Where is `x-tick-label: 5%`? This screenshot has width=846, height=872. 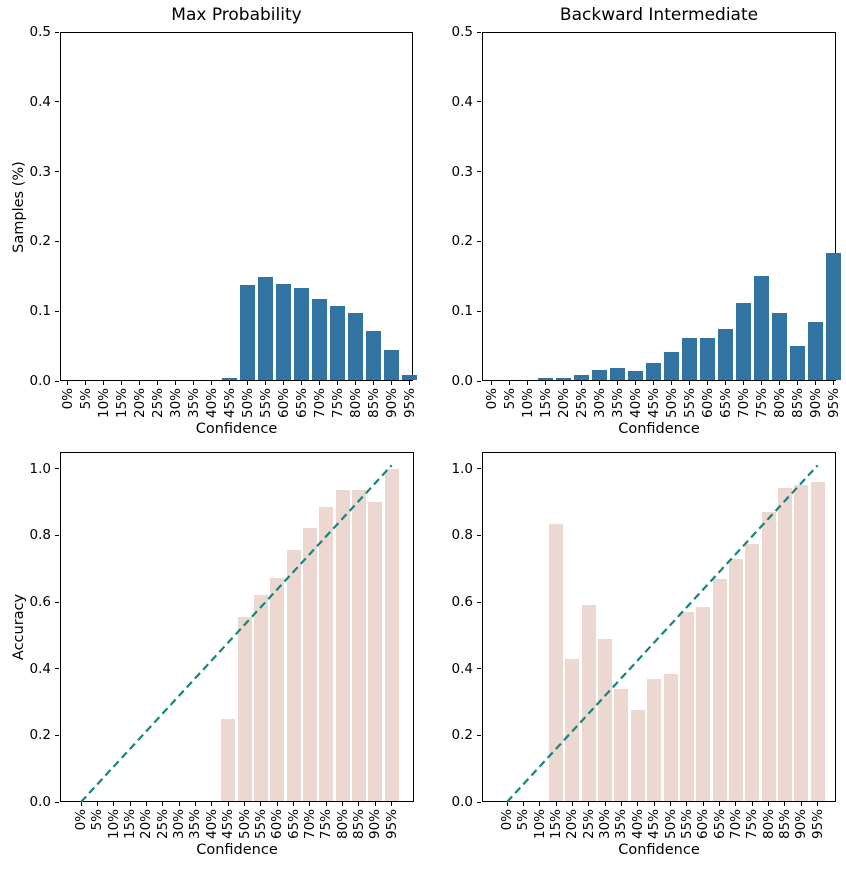
x-tick-label: 5% is located at coordinates (509, 399).